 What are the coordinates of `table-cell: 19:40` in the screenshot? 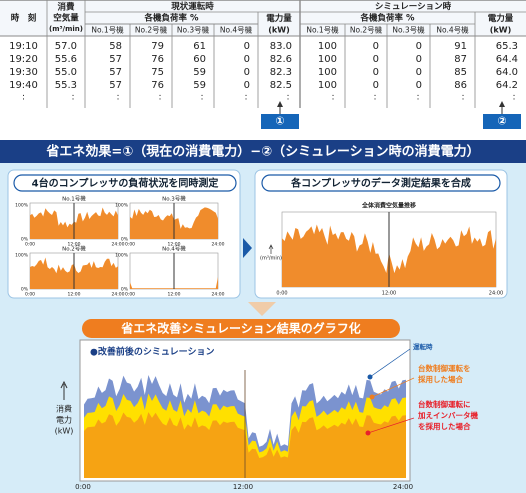 It's located at (23, 85).